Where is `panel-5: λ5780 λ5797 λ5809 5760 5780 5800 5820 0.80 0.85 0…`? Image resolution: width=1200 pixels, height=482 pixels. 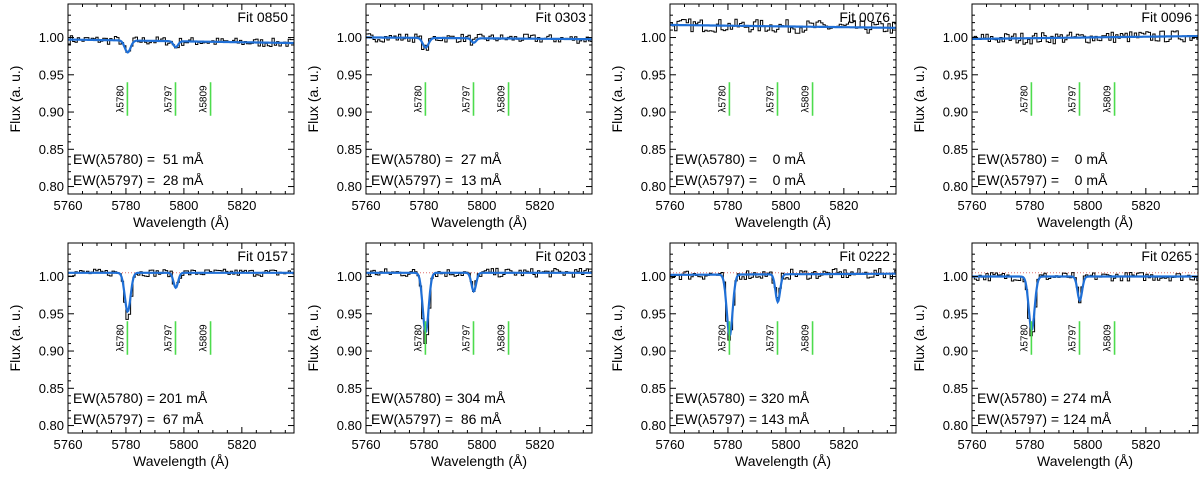 panel-5: λ5780 λ5797 λ5809 5760 5780 5800 5820 0.80 0.85 0… is located at coordinates (449, 355).